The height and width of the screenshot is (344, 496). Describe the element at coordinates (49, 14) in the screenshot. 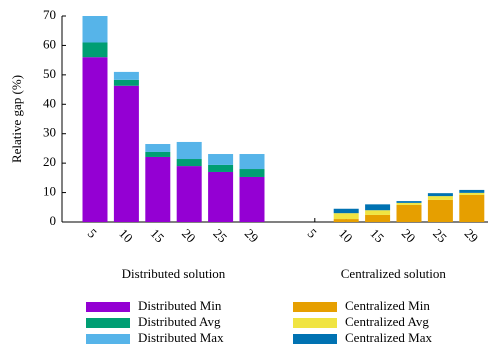

I see `y-tick-label: 70` at that location.